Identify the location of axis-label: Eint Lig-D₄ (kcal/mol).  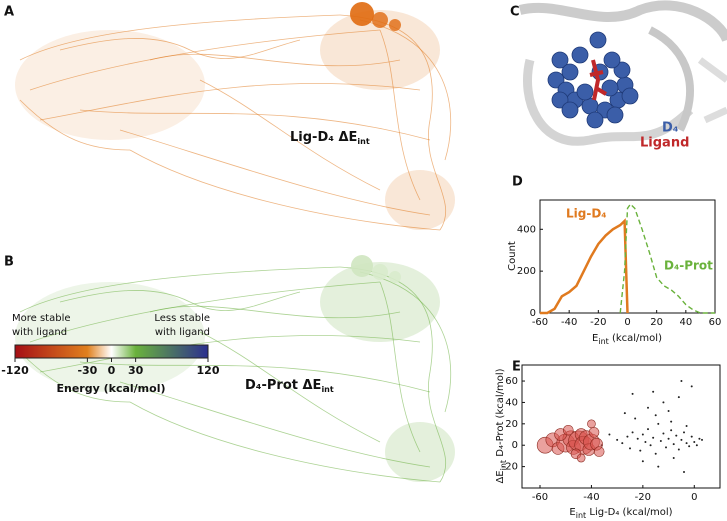
(620, 513).